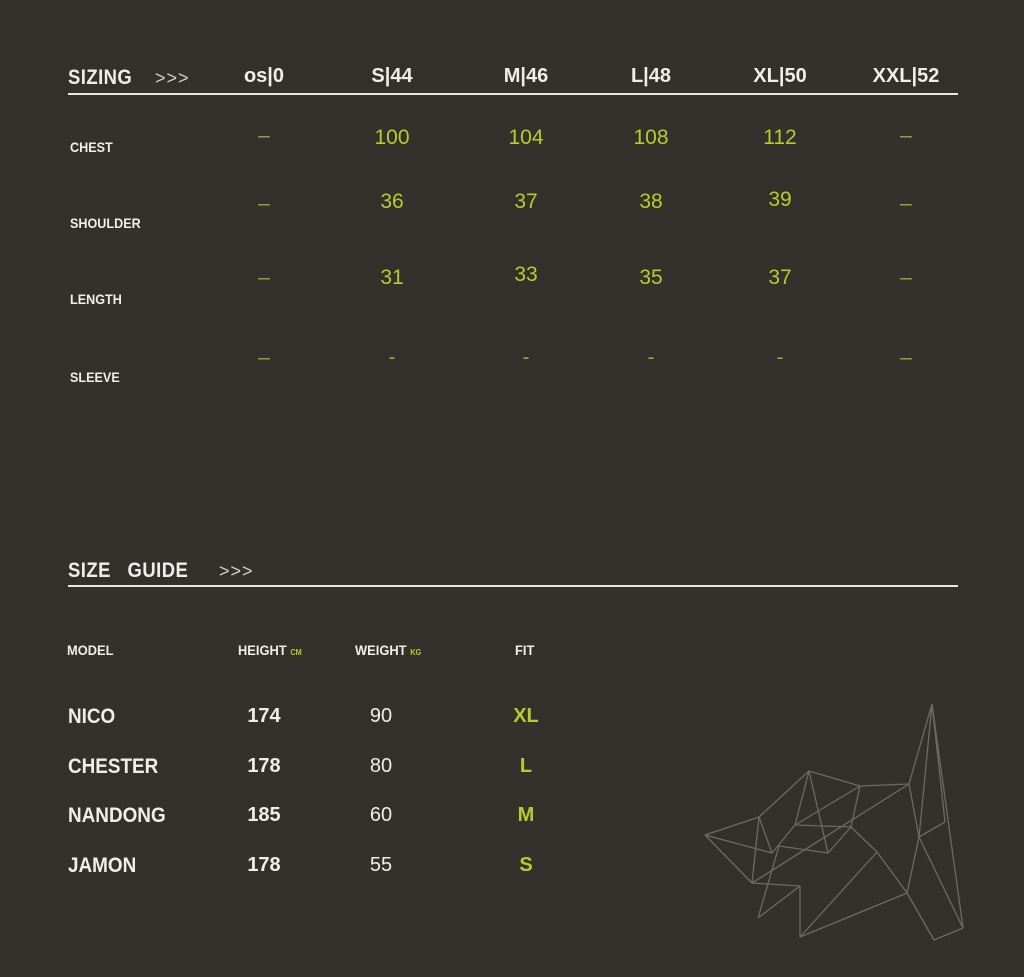 The width and height of the screenshot is (1024, 977). I want to click on measurement-label: LENGTH, so click(96, 299).